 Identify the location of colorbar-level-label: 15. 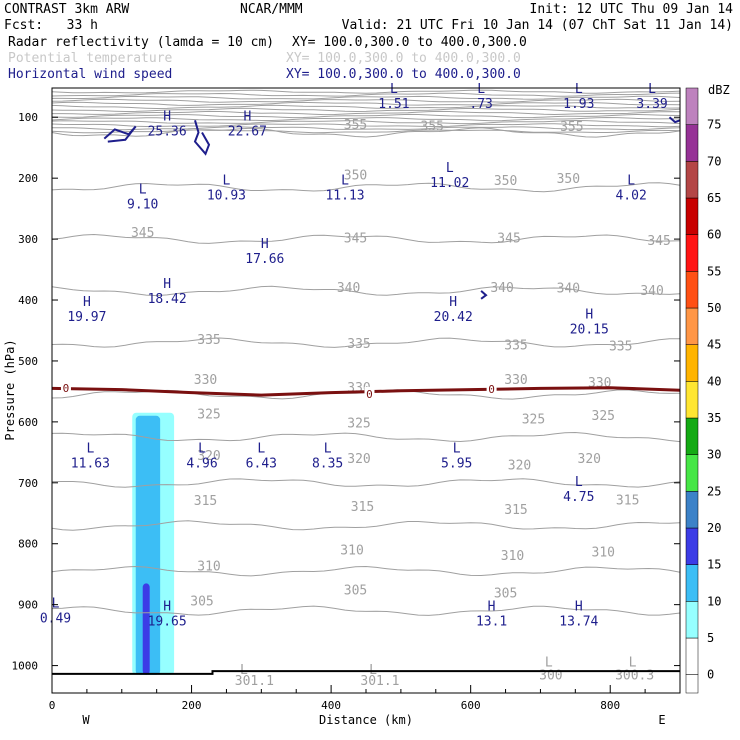
(714, 565).